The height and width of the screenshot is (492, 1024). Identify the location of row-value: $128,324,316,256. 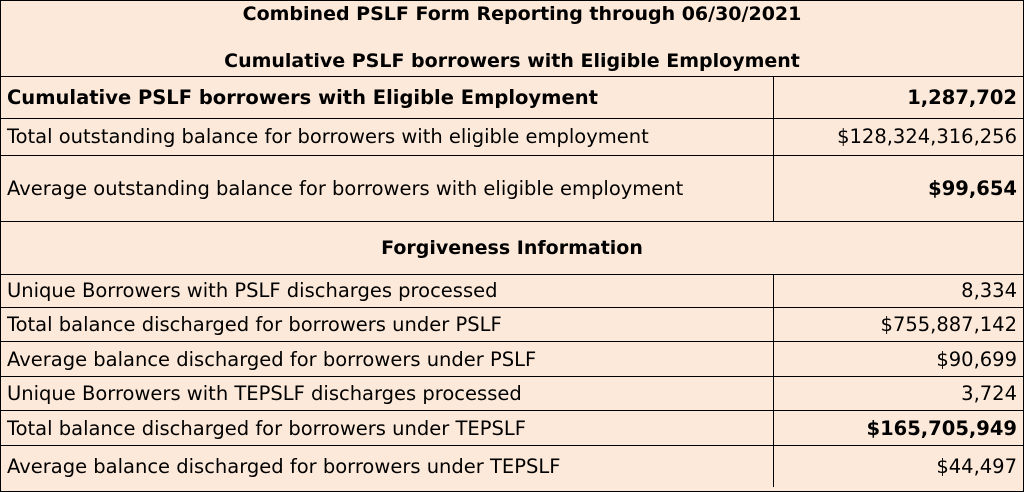
(898, 137).